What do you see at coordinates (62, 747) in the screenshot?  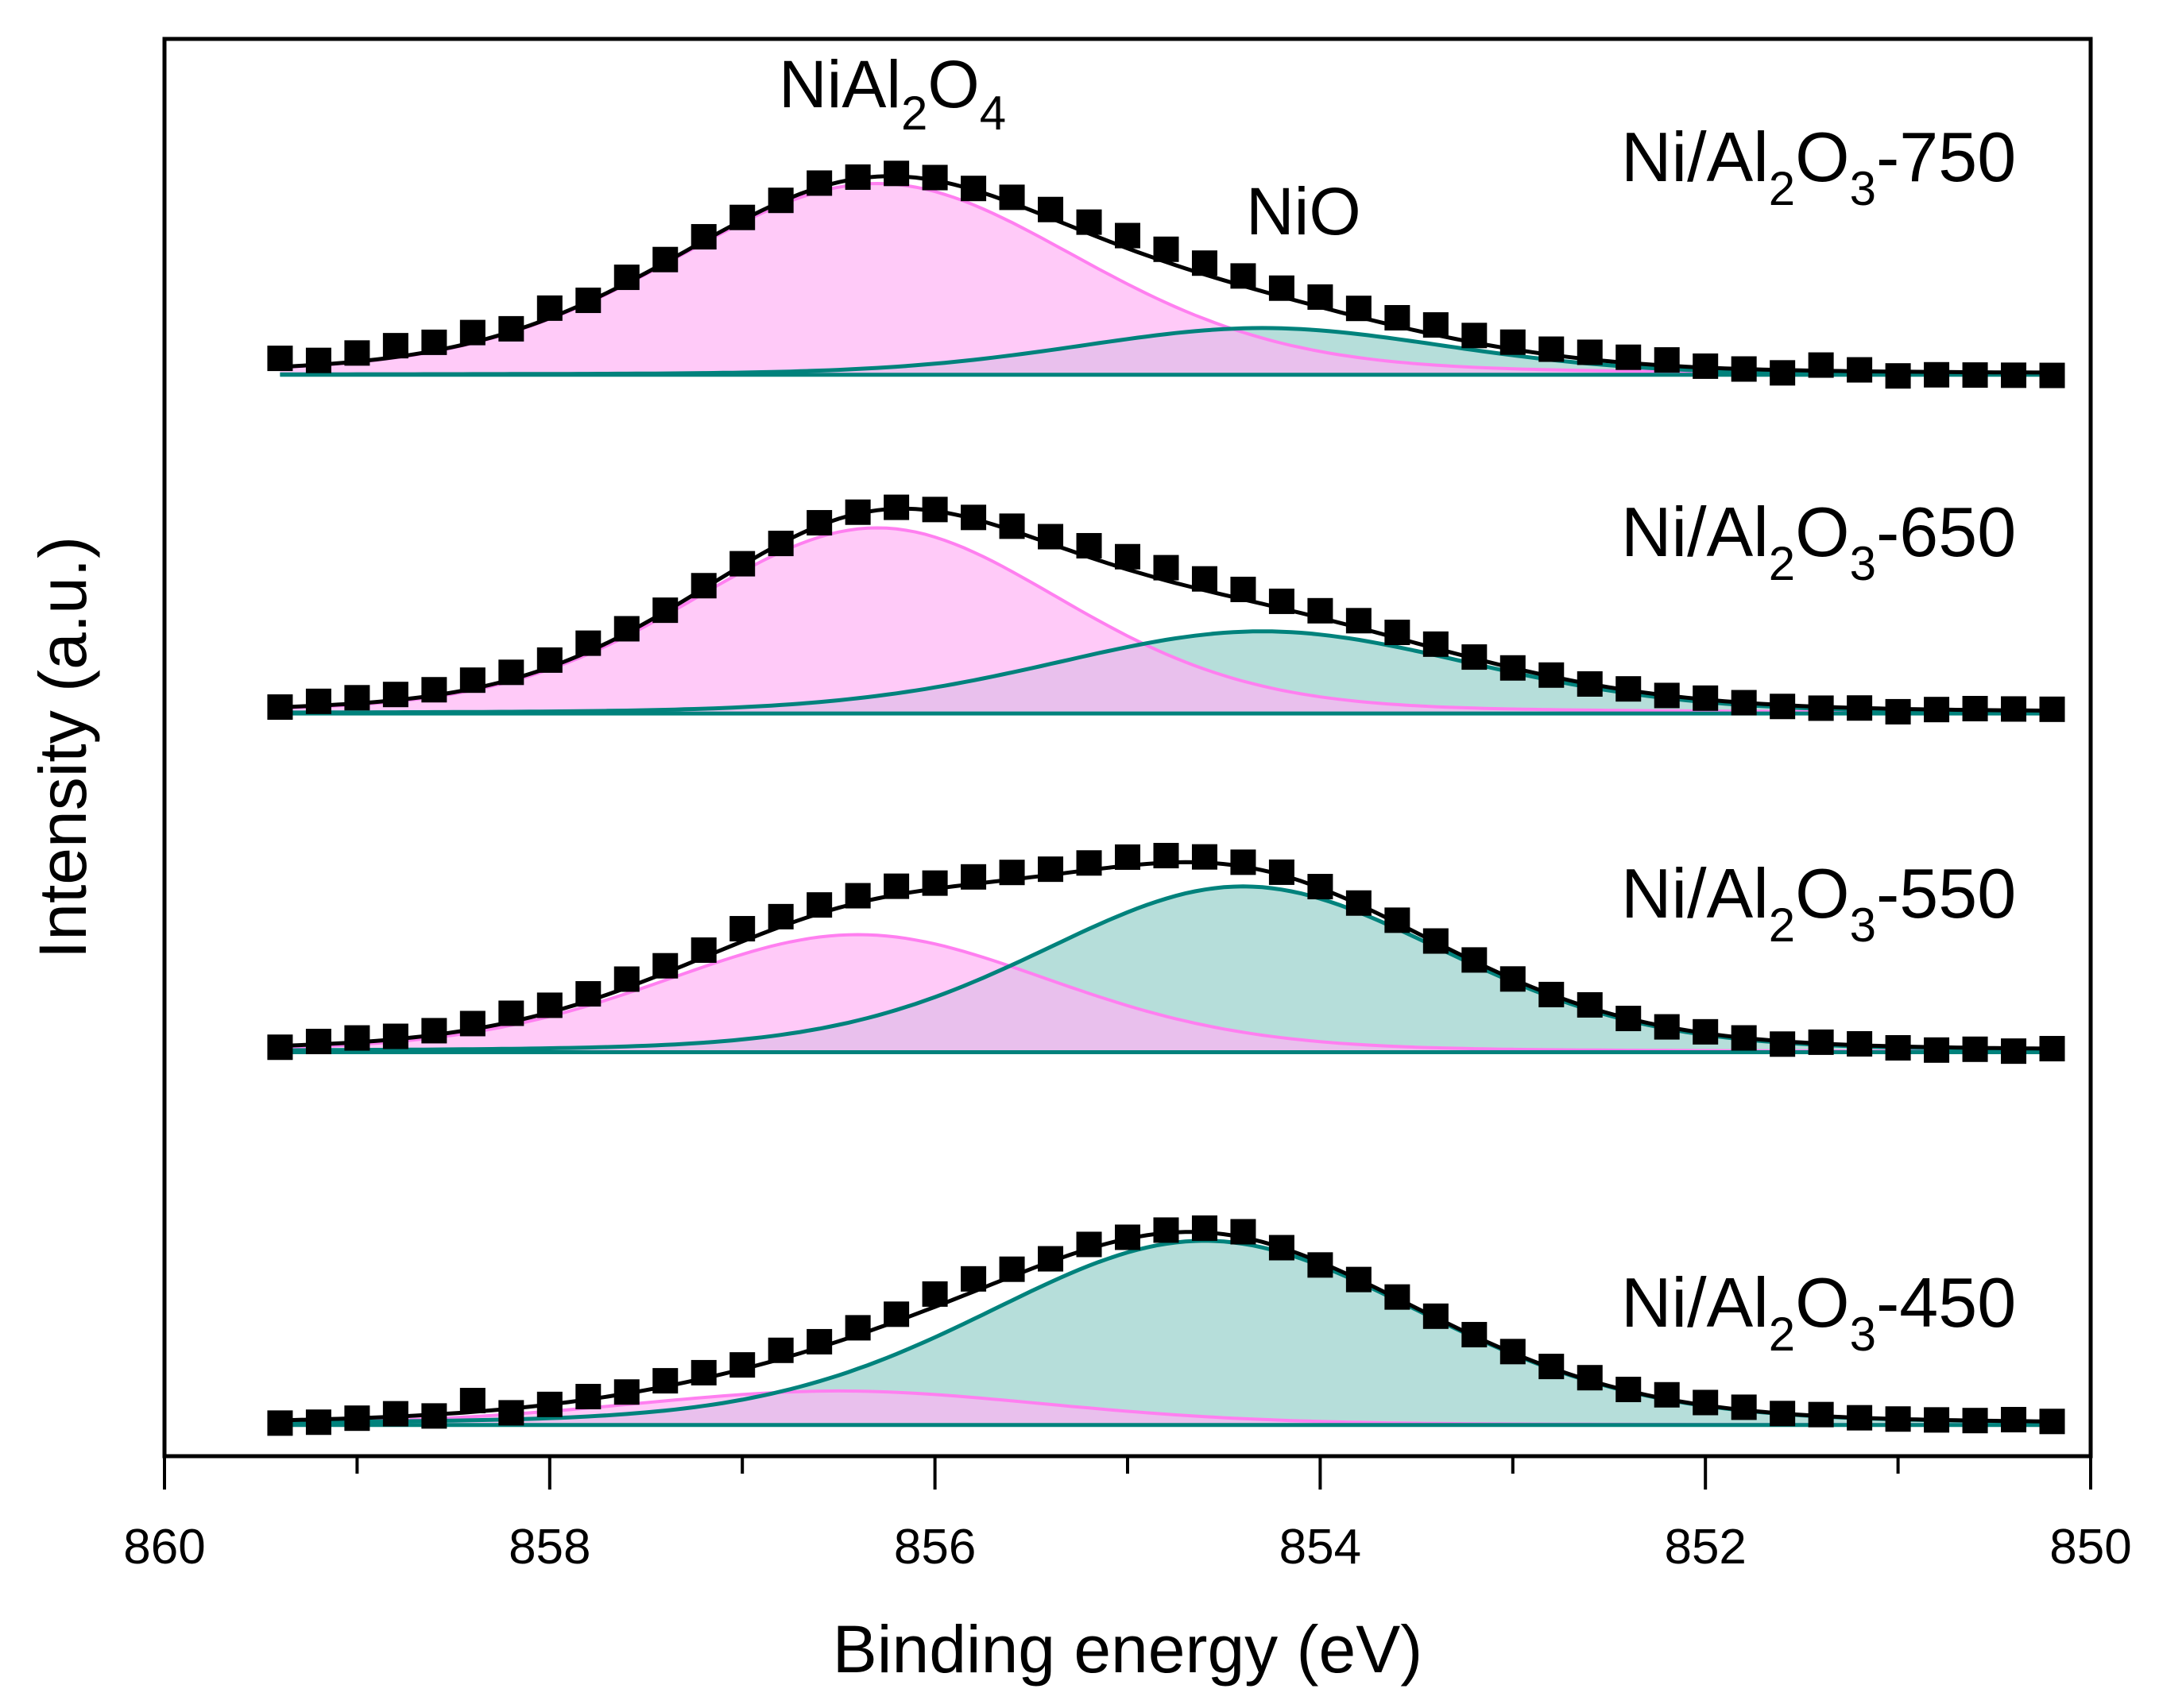 I see `y-axis-title: Intensity (a.u.)` at bounding box center [62, 747].